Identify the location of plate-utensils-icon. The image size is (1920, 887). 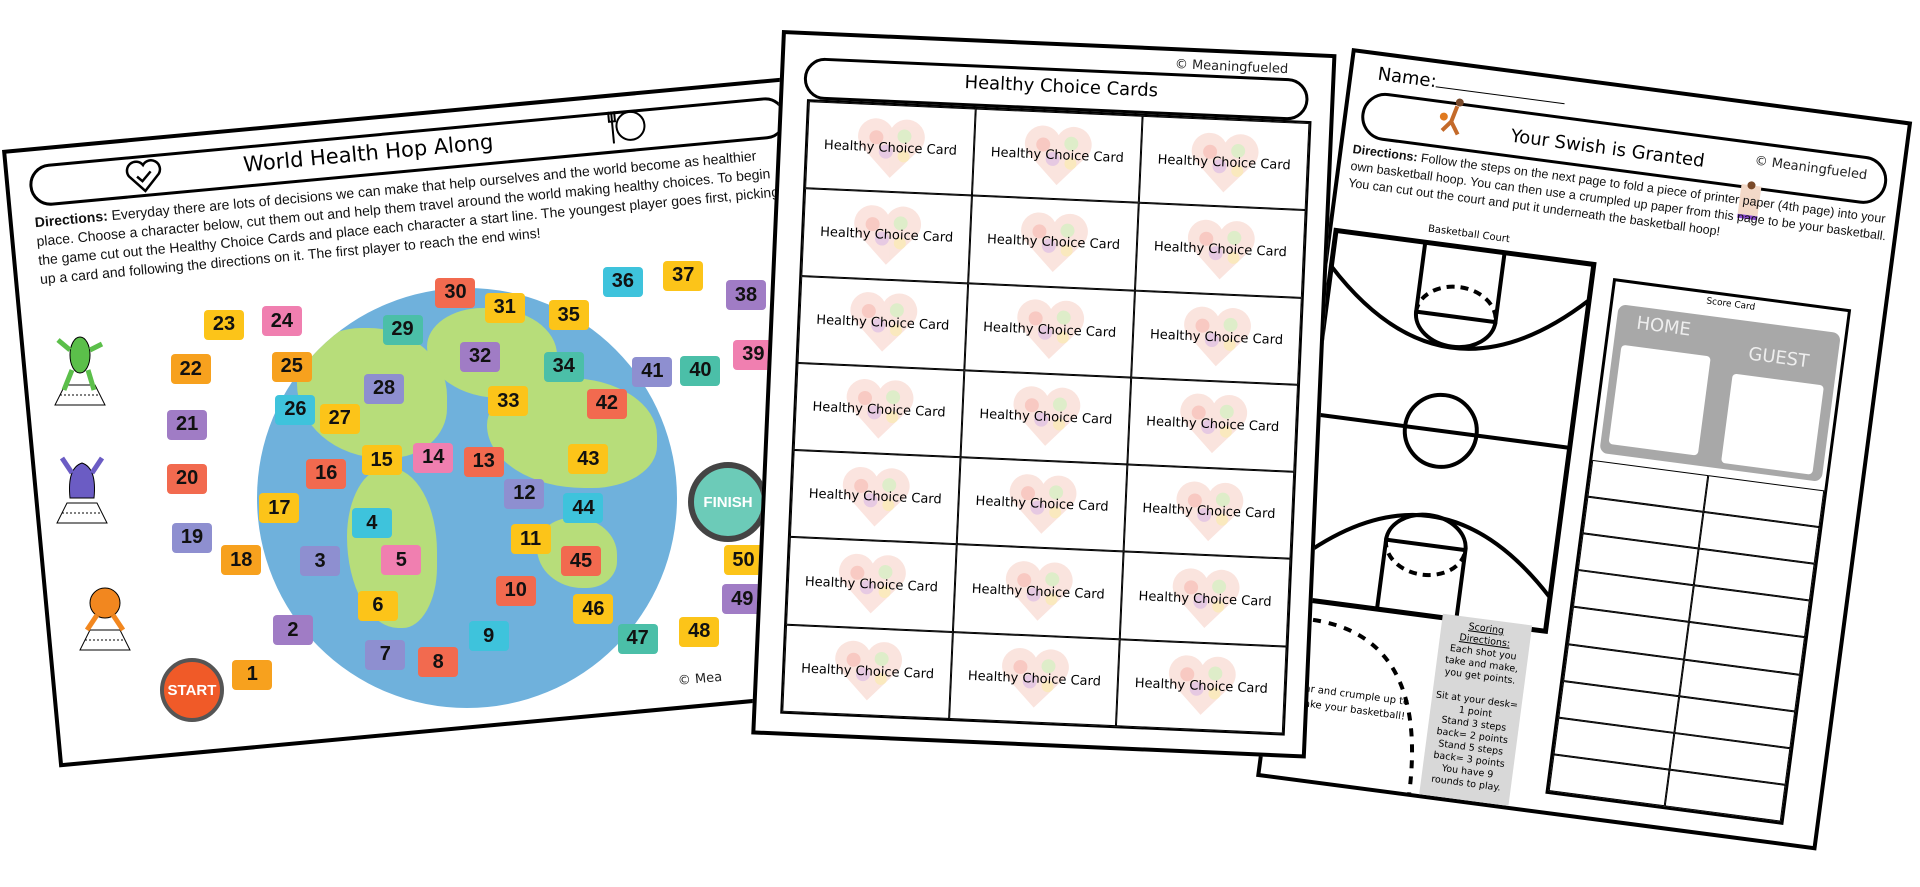
(626, 127).